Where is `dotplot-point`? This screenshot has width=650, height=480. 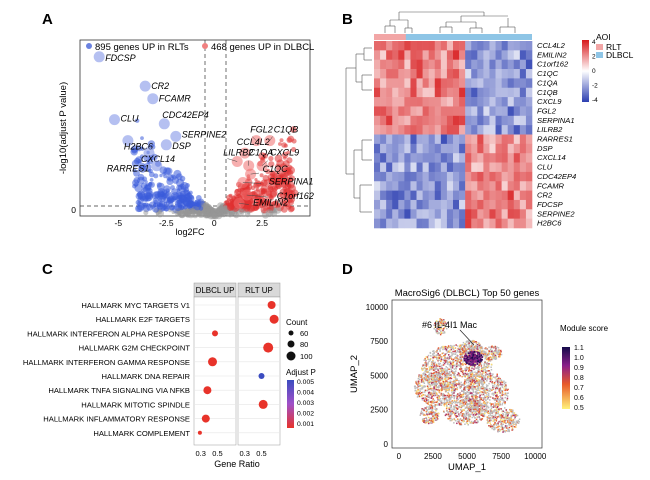
dotplot-point is located at coordinates (268, 347).